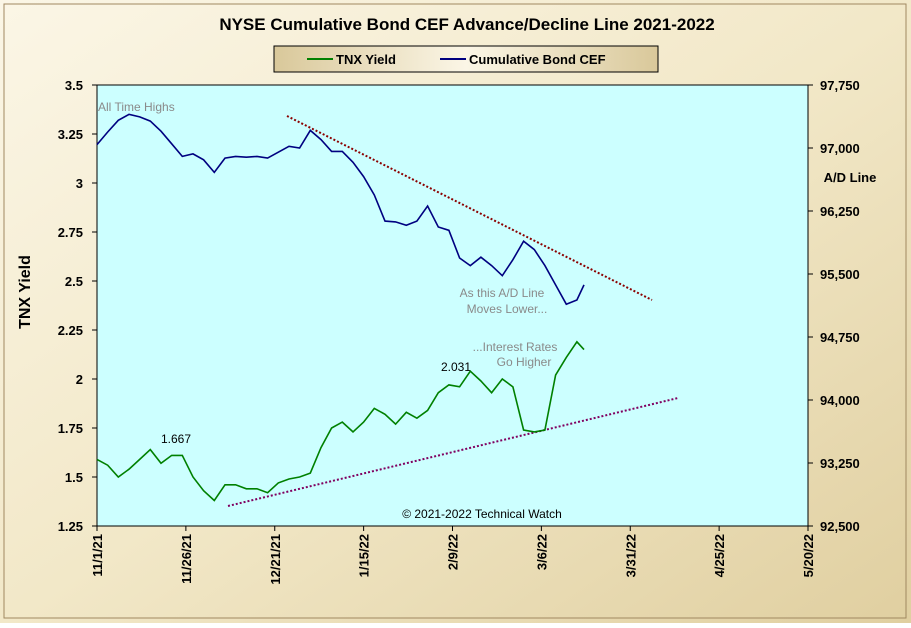 This screenshot has height=628, width=911. Describe the element at coordinates (70, 232) in the screenshot. I see `y-tick-label: 2.75` at that location.